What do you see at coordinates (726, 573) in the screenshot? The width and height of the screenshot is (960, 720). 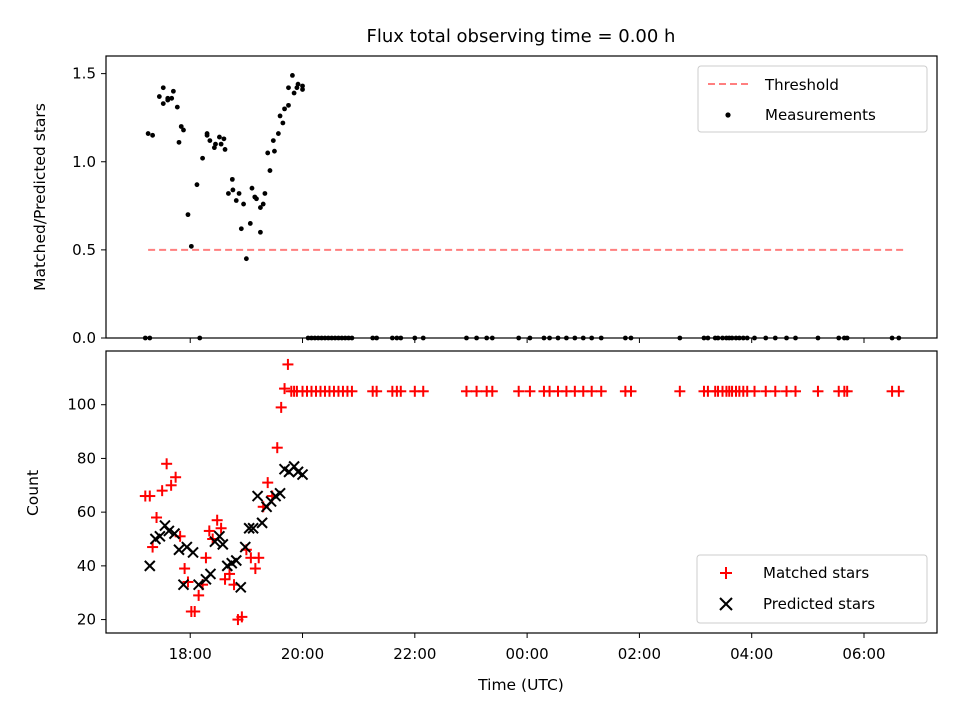 I see `legend-matched-swatch` at bounding box center [726, 573].